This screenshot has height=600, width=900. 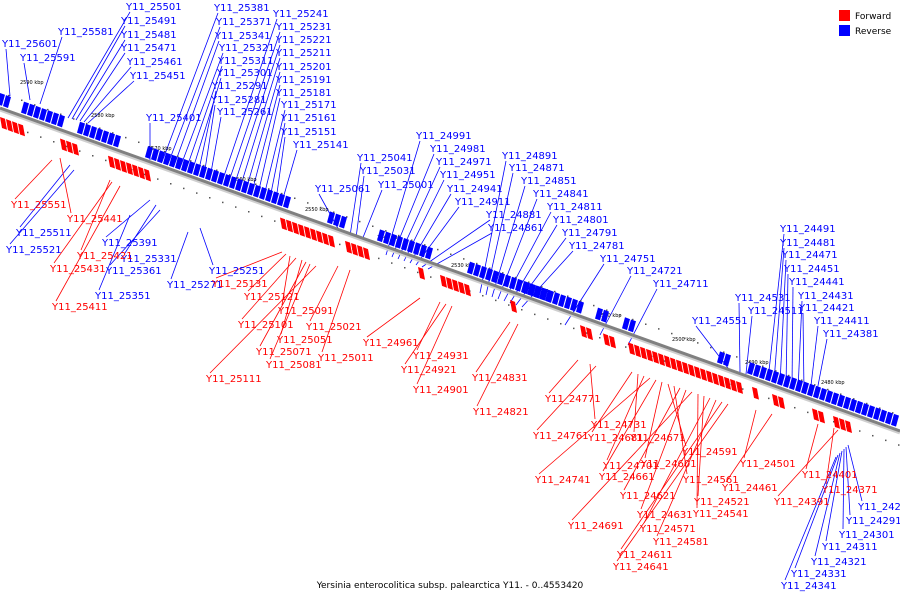 I want to click on gene-label: Y11_25241, so click(x=300, y=14).